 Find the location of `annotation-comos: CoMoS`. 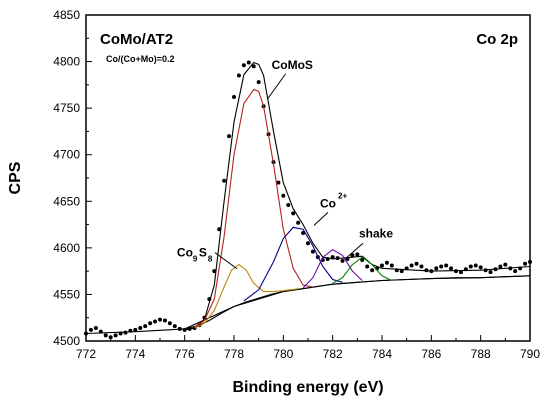

annotation-comos: CoMoS is located at coordinates (292, 65).